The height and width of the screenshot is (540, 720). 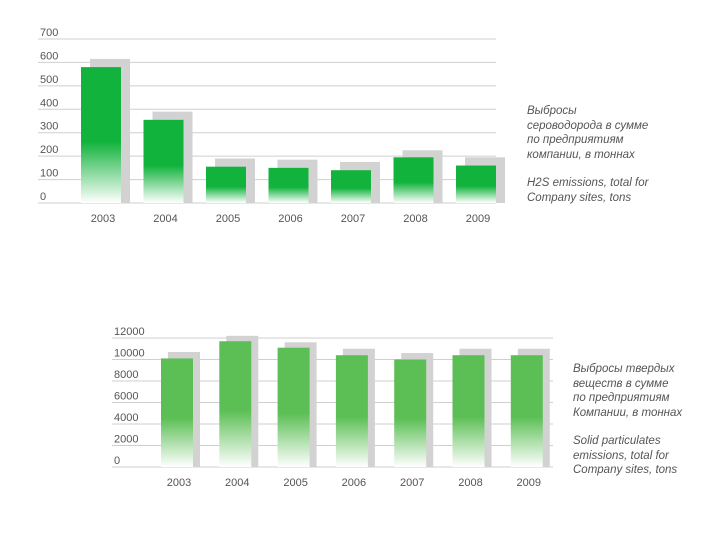 I want to click on y-tick-label: 500, so click(x=49, y=80).